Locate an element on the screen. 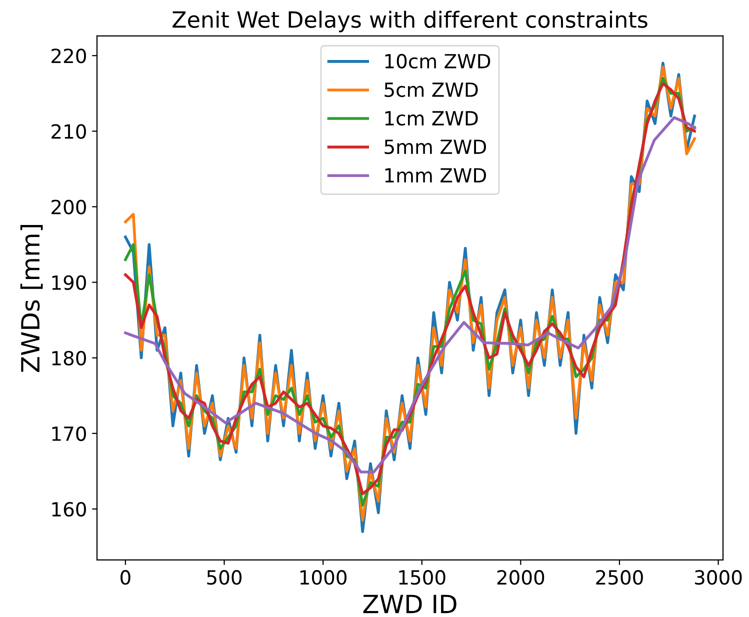  y-tick-label: 210 is located at coordinates (69, 131).